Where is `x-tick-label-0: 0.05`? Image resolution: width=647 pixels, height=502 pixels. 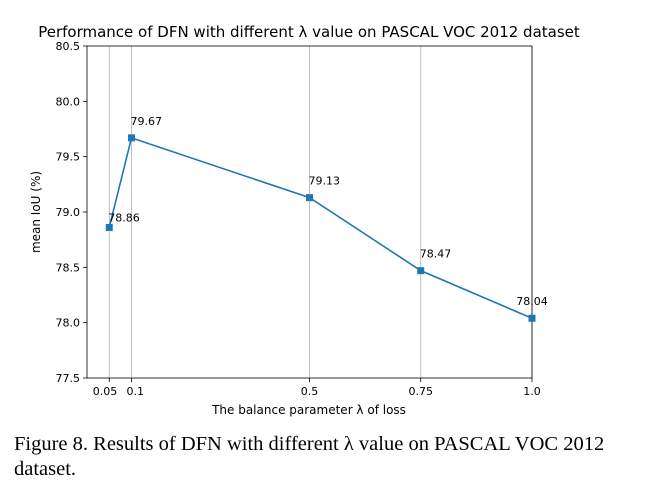
x-tick-label-0: 0.05 is located at coordinates (105, 391).